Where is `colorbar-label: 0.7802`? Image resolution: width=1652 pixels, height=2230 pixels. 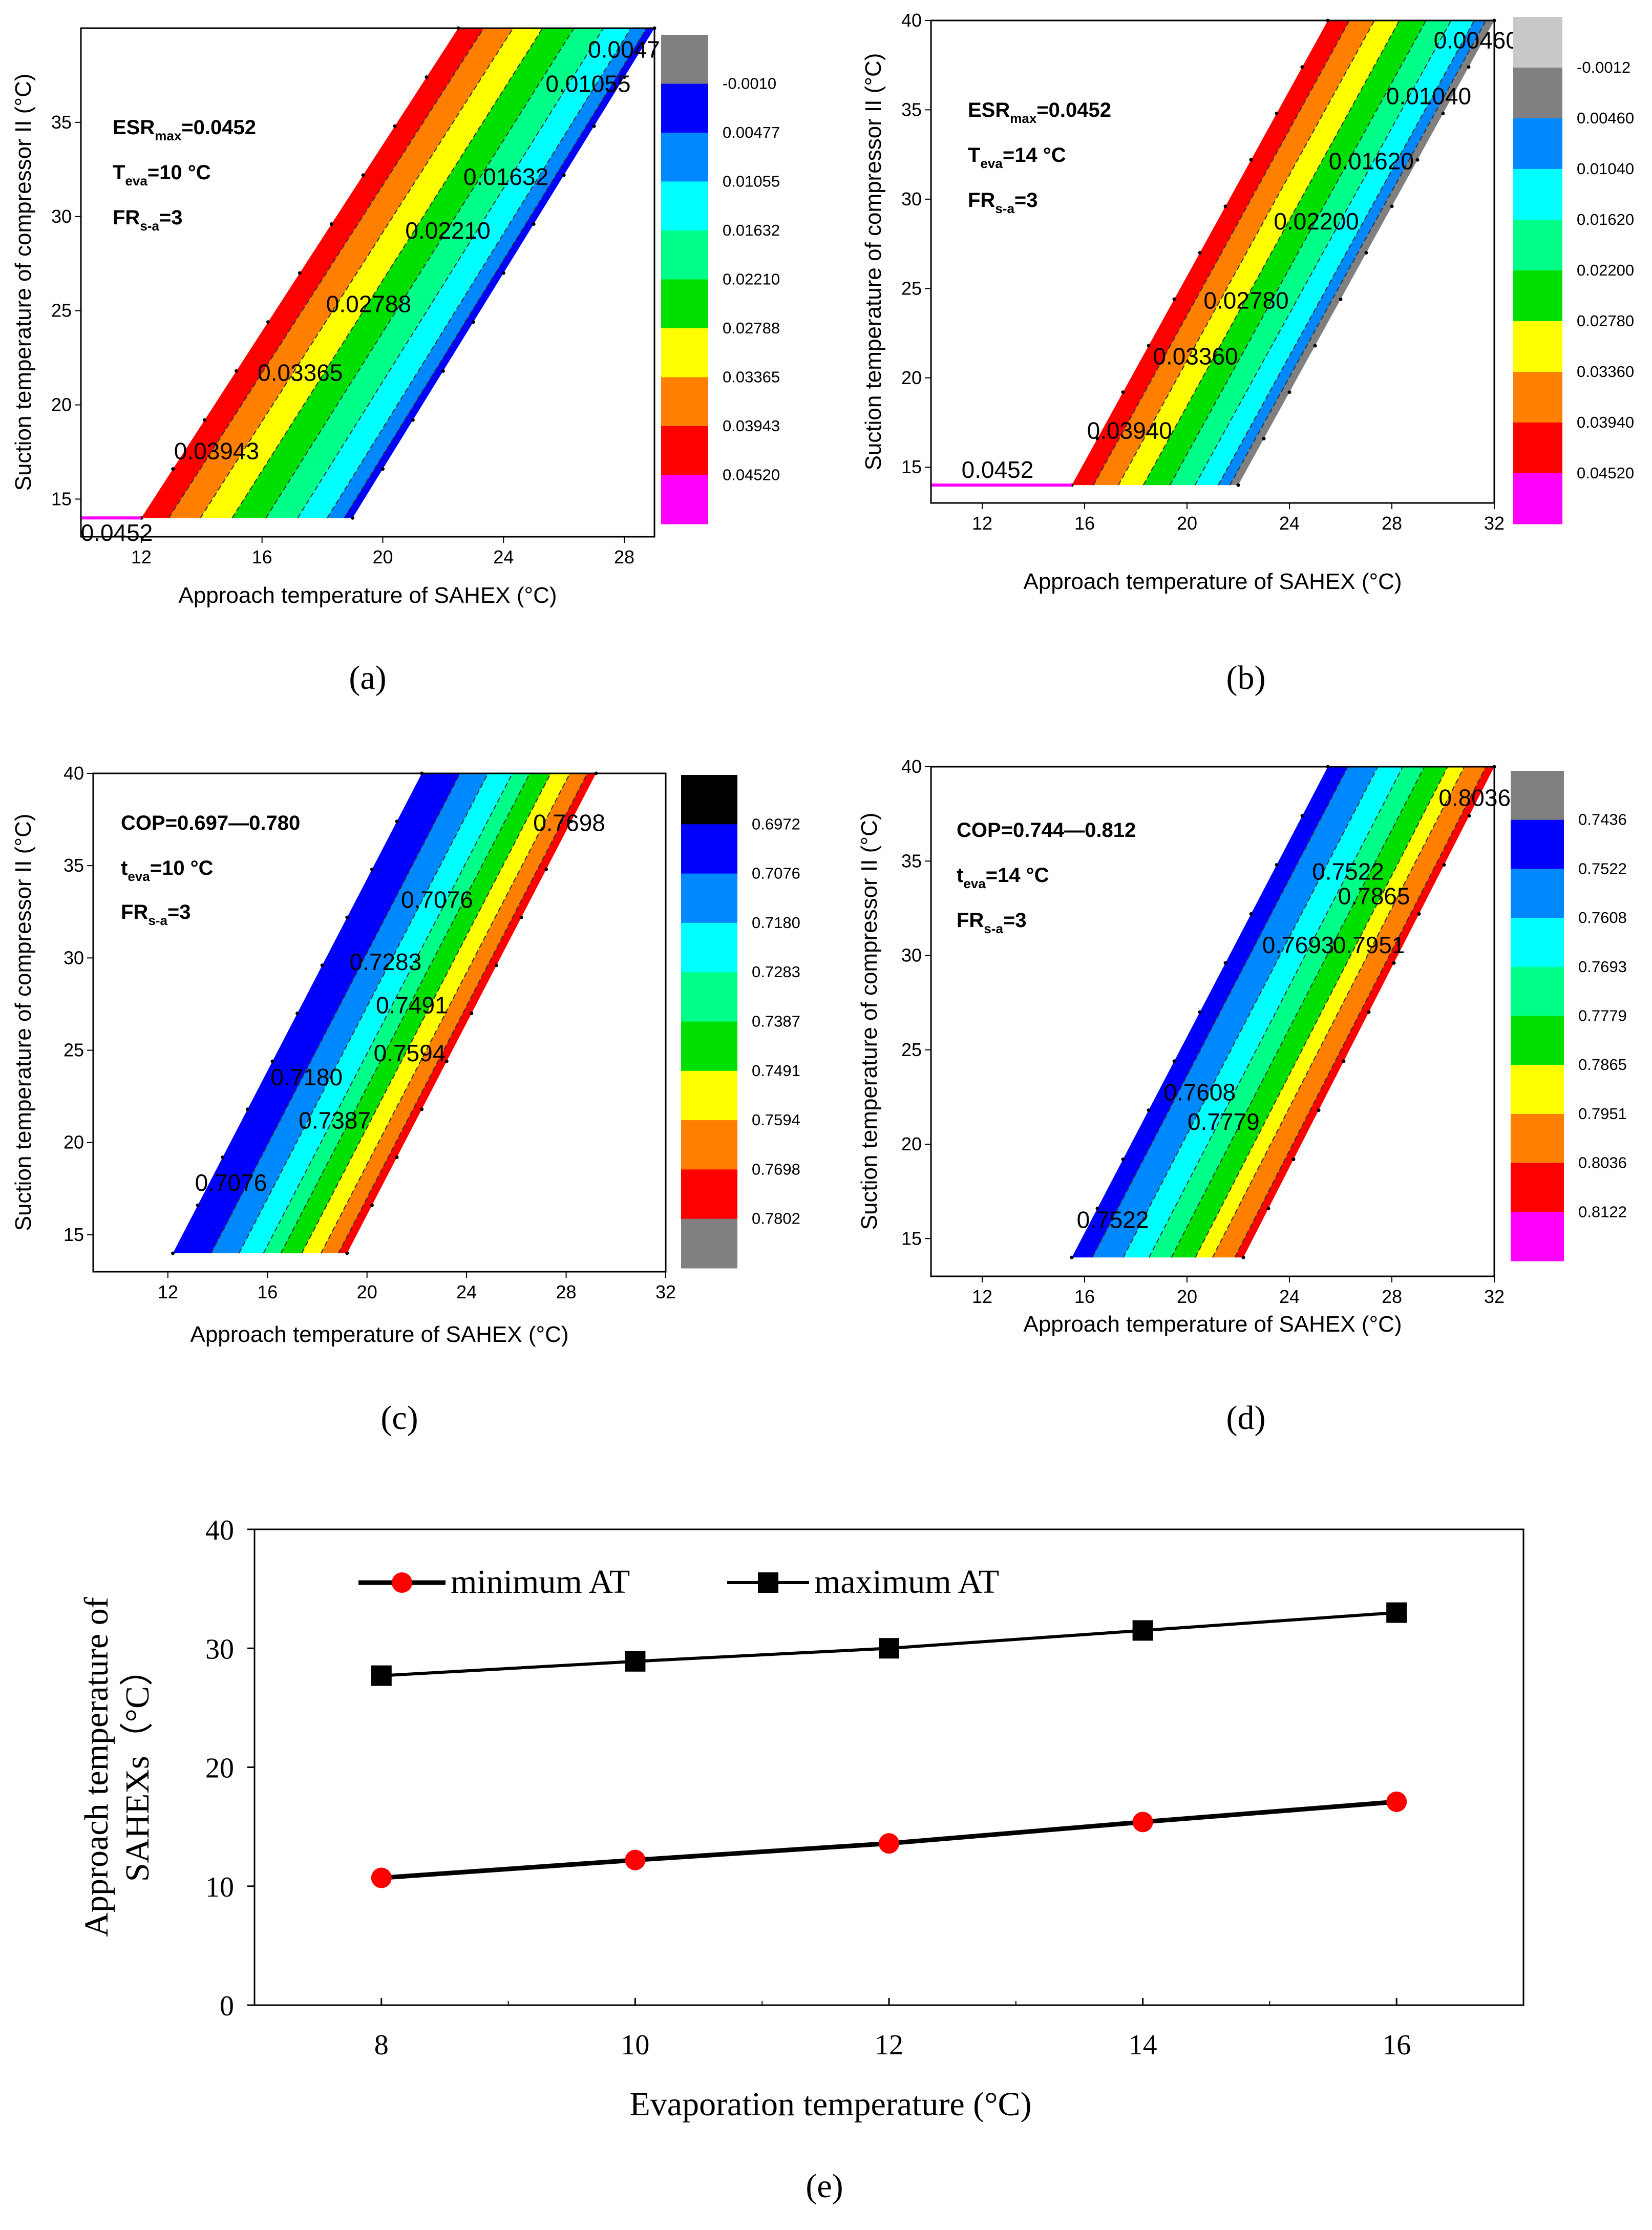 colorbar-label: 0.7802 is located at coordinates (776, 1219).